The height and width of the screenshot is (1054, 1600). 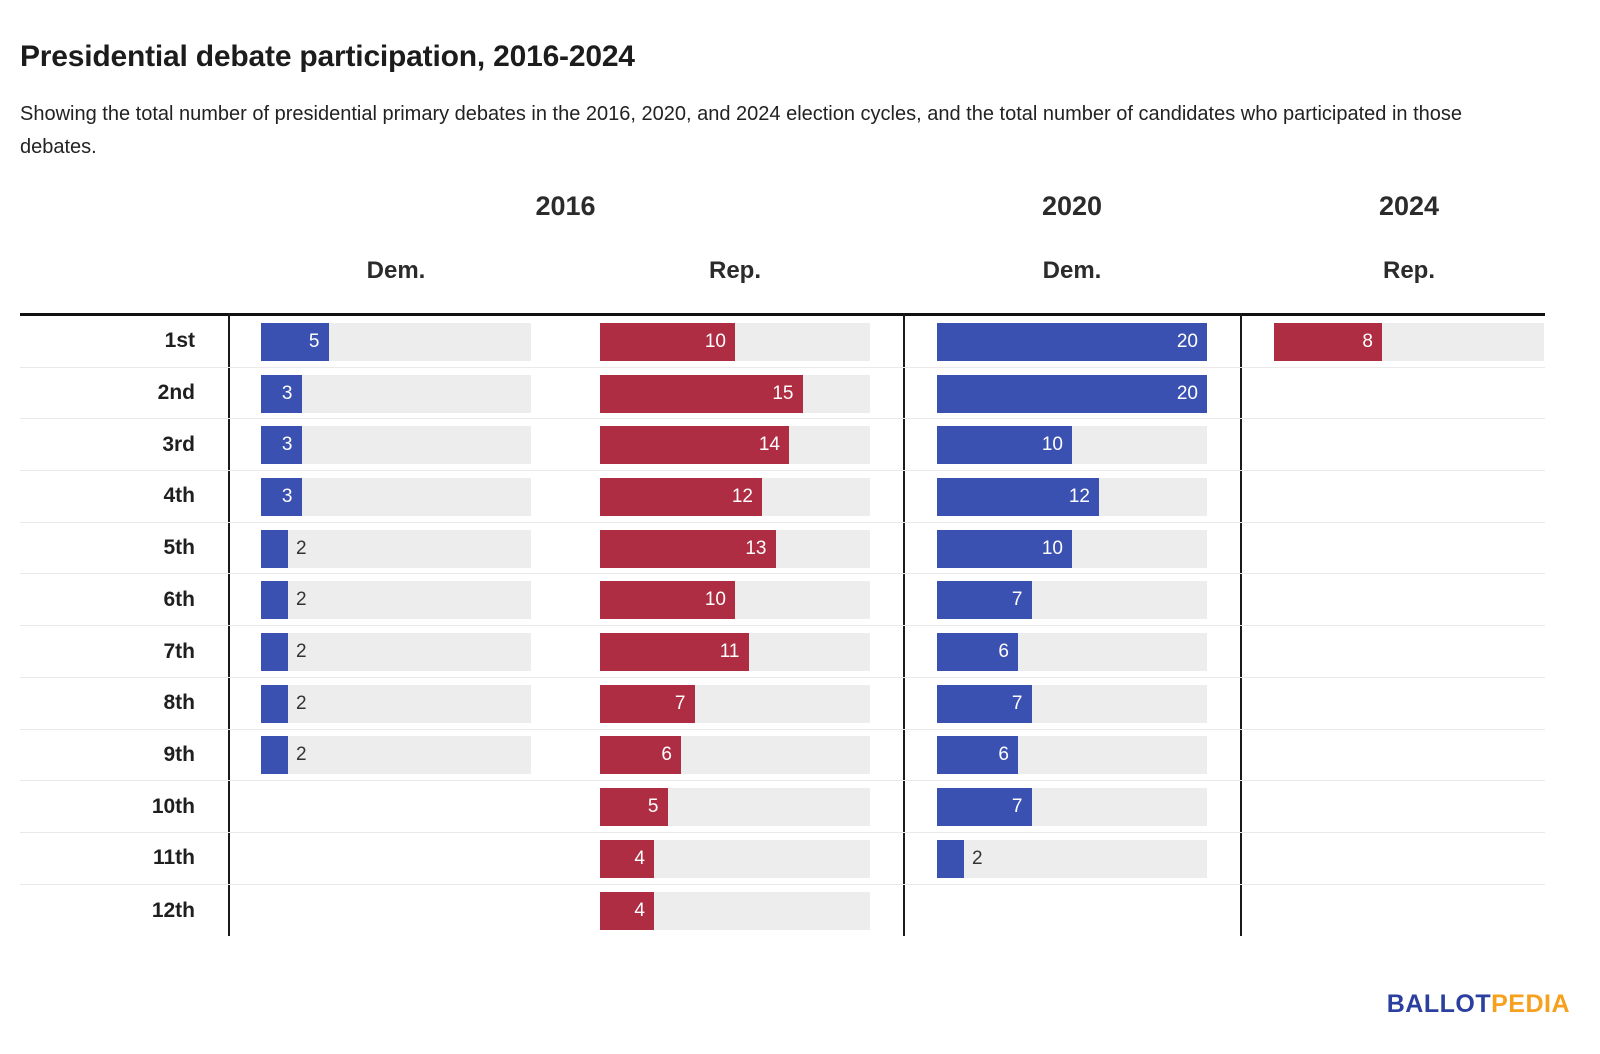 What do you see at coordinates (1018, 496) in the screenshot?
I see `bar-2020-dem--4th: 12` at bounding box center [1018, 496].